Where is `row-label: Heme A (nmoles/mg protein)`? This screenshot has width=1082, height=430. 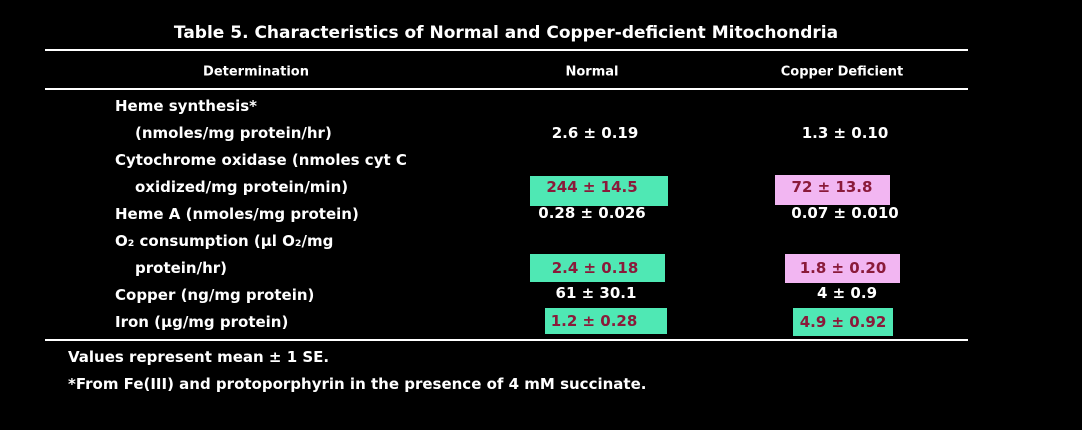
row-label: Heme A (nmoles/mg protein) is located at coordinates (237, 214).